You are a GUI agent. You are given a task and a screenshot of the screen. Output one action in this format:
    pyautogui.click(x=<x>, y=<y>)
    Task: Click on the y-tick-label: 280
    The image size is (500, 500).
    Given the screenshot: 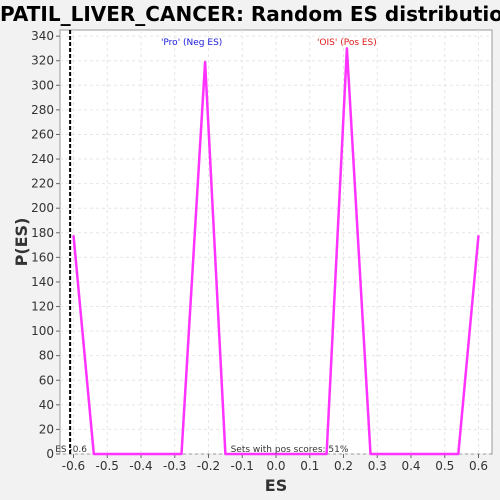 What is the action you would take?
    pyautogui.click(x=42, y=110)
    